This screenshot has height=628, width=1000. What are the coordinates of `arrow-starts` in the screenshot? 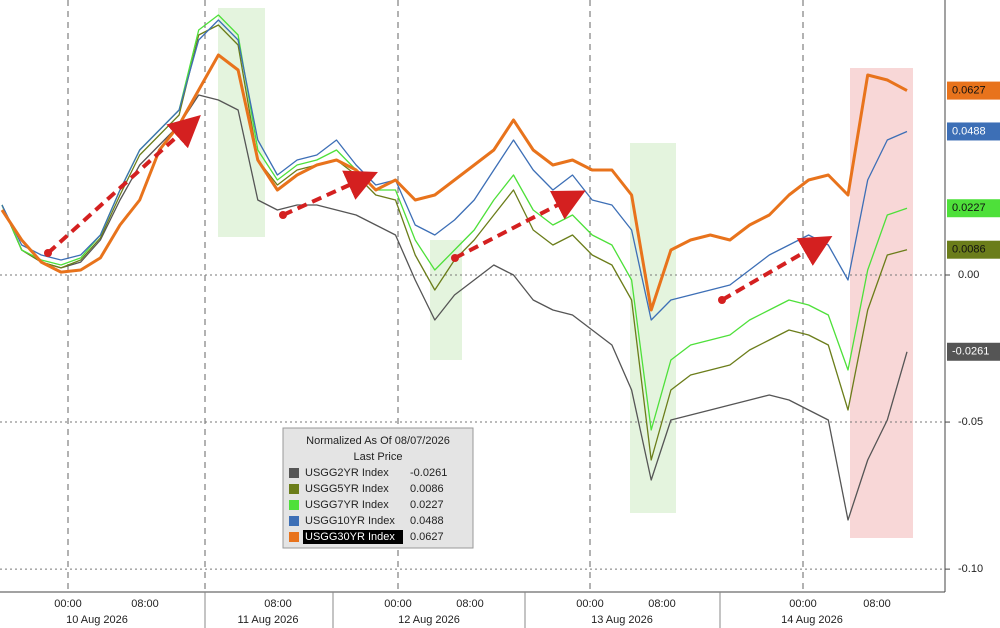 It's located at (385, 257).